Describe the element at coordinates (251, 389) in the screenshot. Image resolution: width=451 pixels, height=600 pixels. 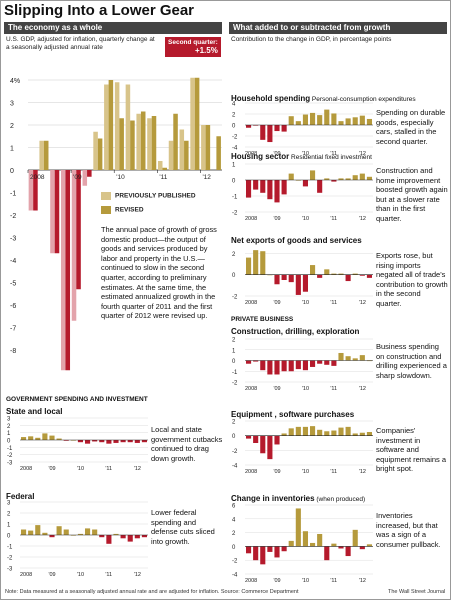
I see `construction-drilling-exploration-x-tick-label: 2008` at that location.